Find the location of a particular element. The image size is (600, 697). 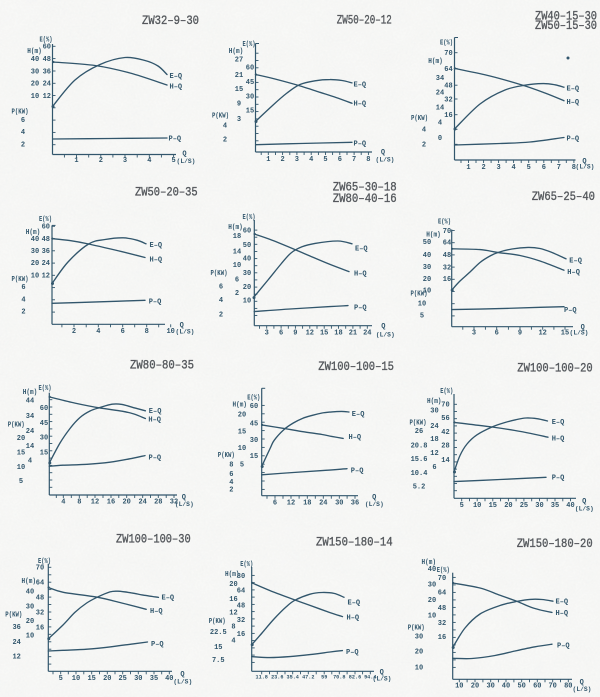

svg-text: 9 is located at coordinates (239, 105).